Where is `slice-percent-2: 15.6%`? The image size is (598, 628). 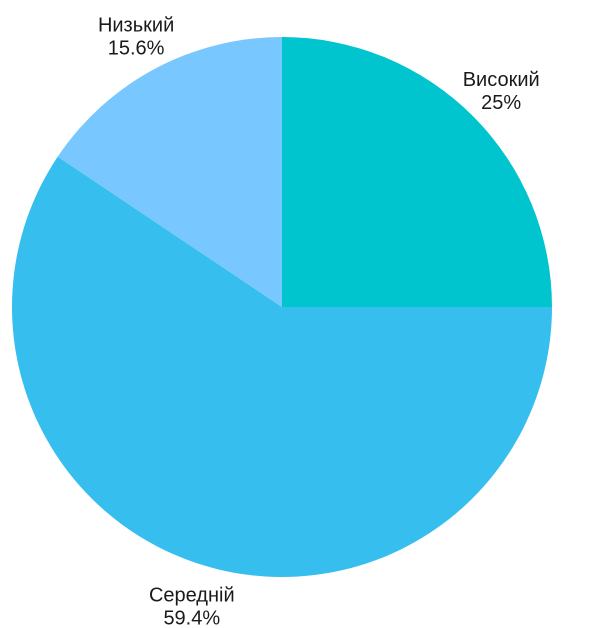
slice-percent-2: 15.6% is located at coordinates (136, 49).